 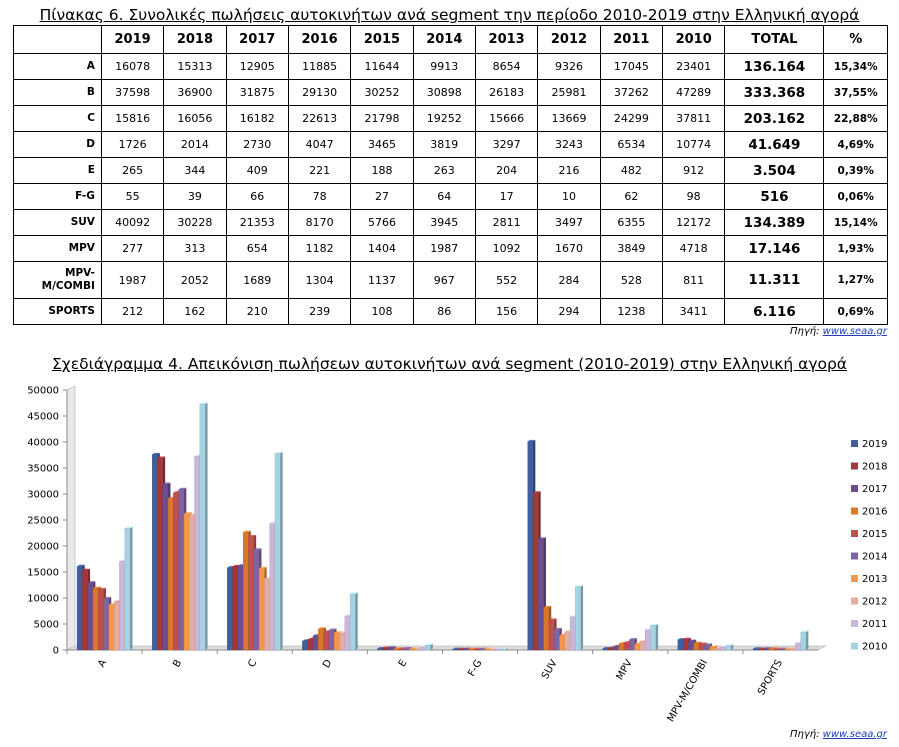 I want to click on y-tick-label: 50000, so click(x=43, y=391).